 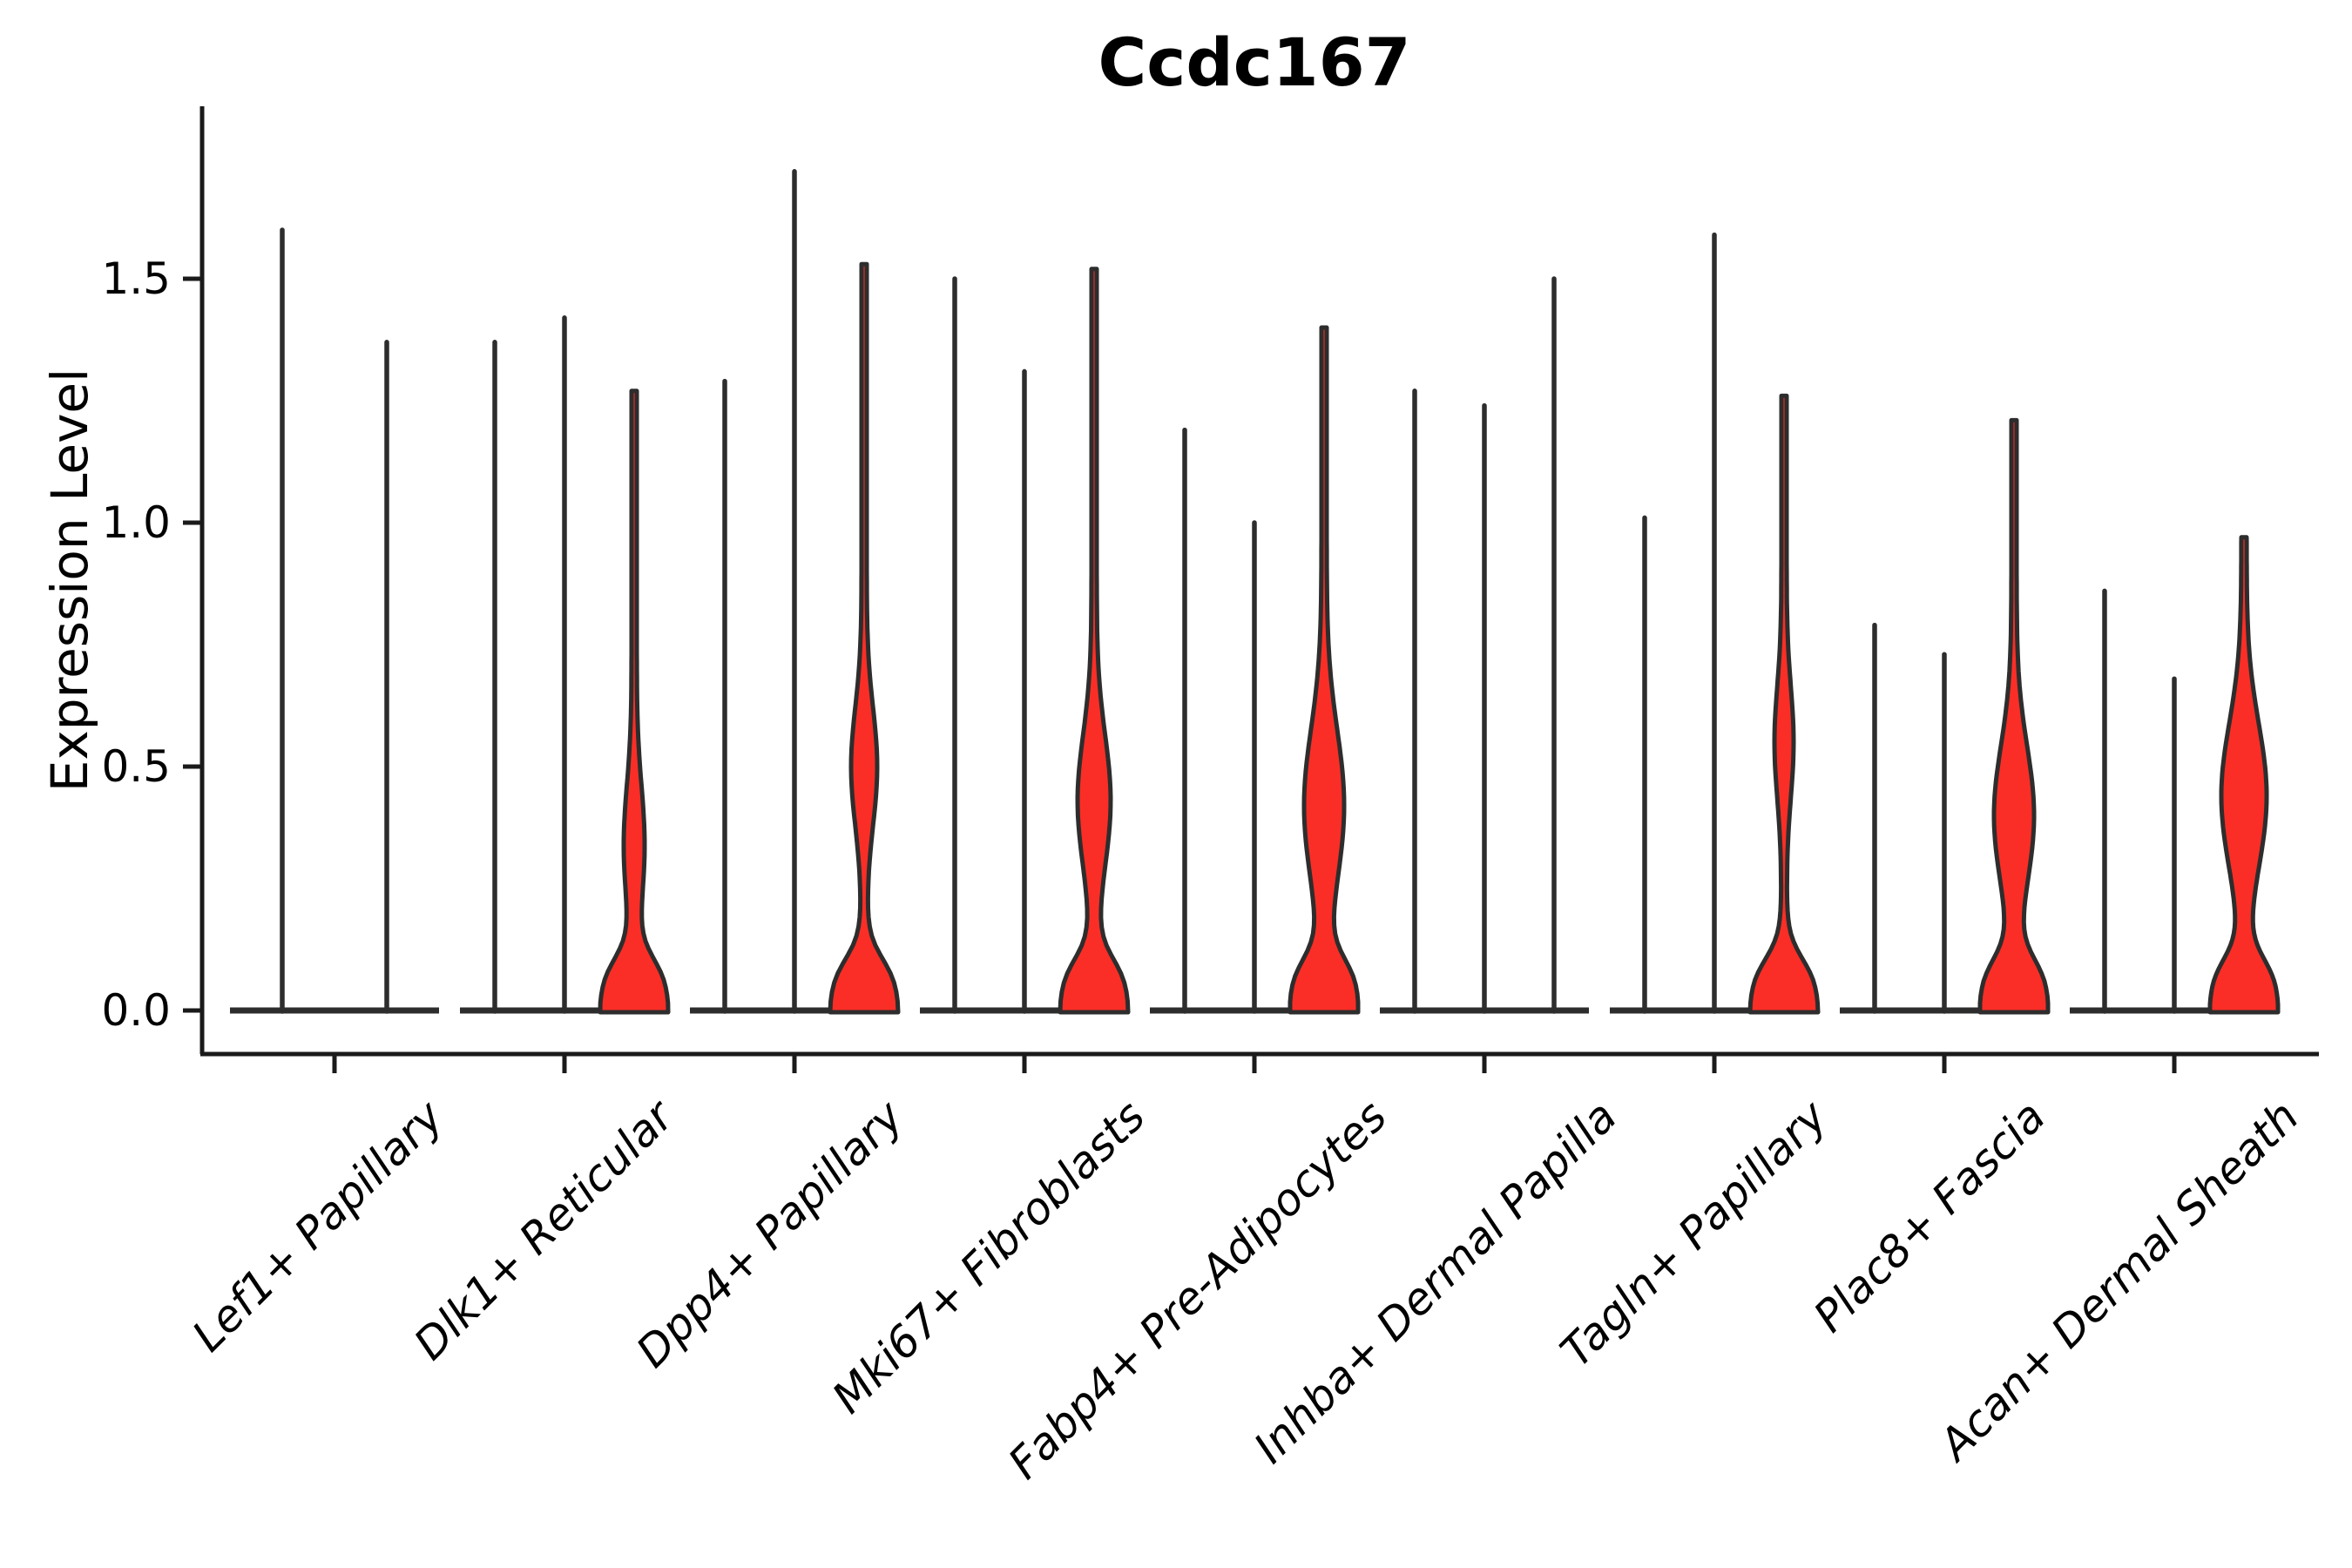 I want to click on x-tick-label: Inhba+ Dermal Papilla, so click(x=1435, y=1281).